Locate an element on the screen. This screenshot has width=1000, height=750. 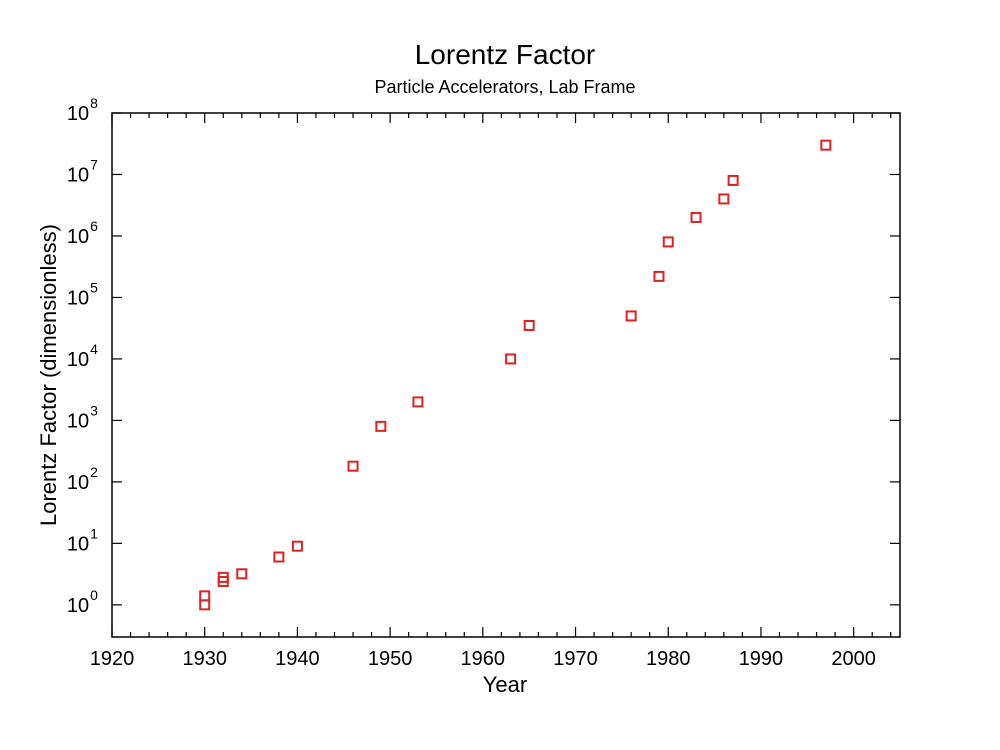
x-tick-label: 1950 is located at coordinates (390, 659).